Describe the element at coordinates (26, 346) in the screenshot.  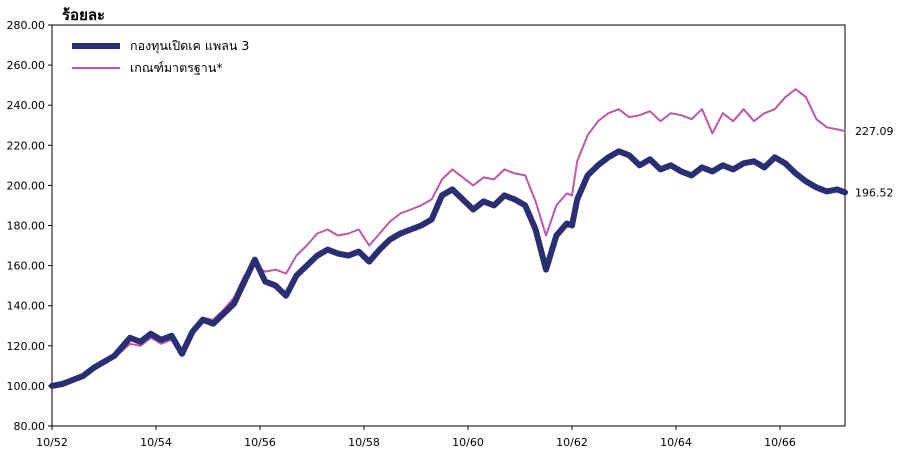
I see `y-tick-label: 120.00` at that location.